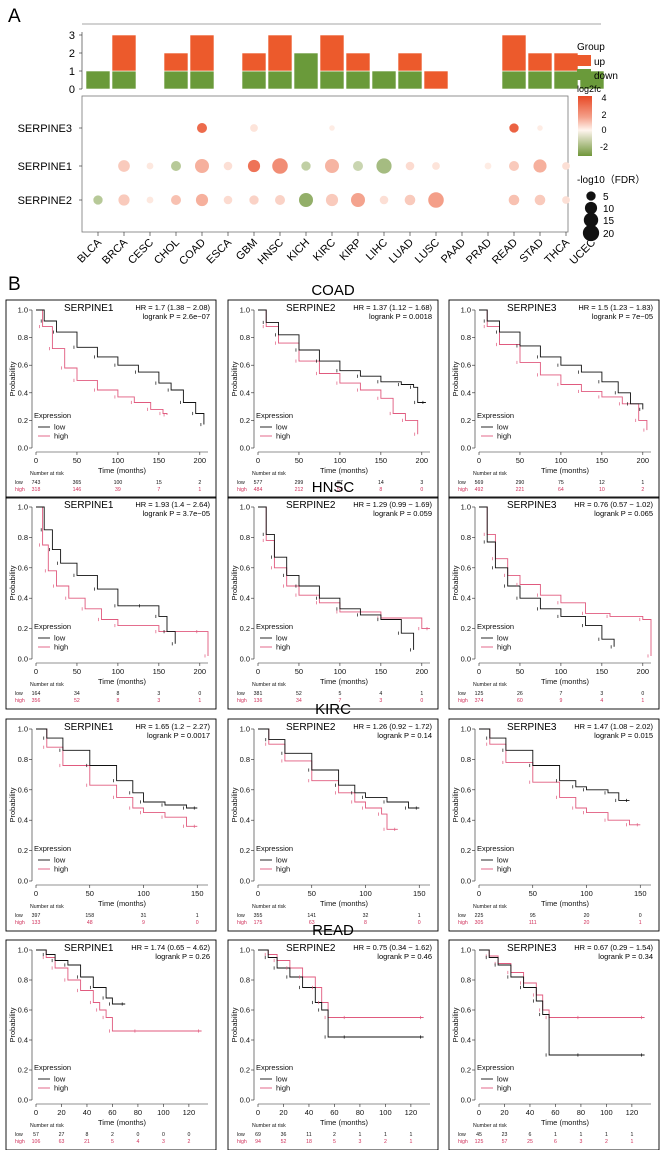  What do you see at coordinates (404, 956) in the screenshot?
I see `km-logrank-label: logrank P = 0.46` at bounding box center [404, 956].